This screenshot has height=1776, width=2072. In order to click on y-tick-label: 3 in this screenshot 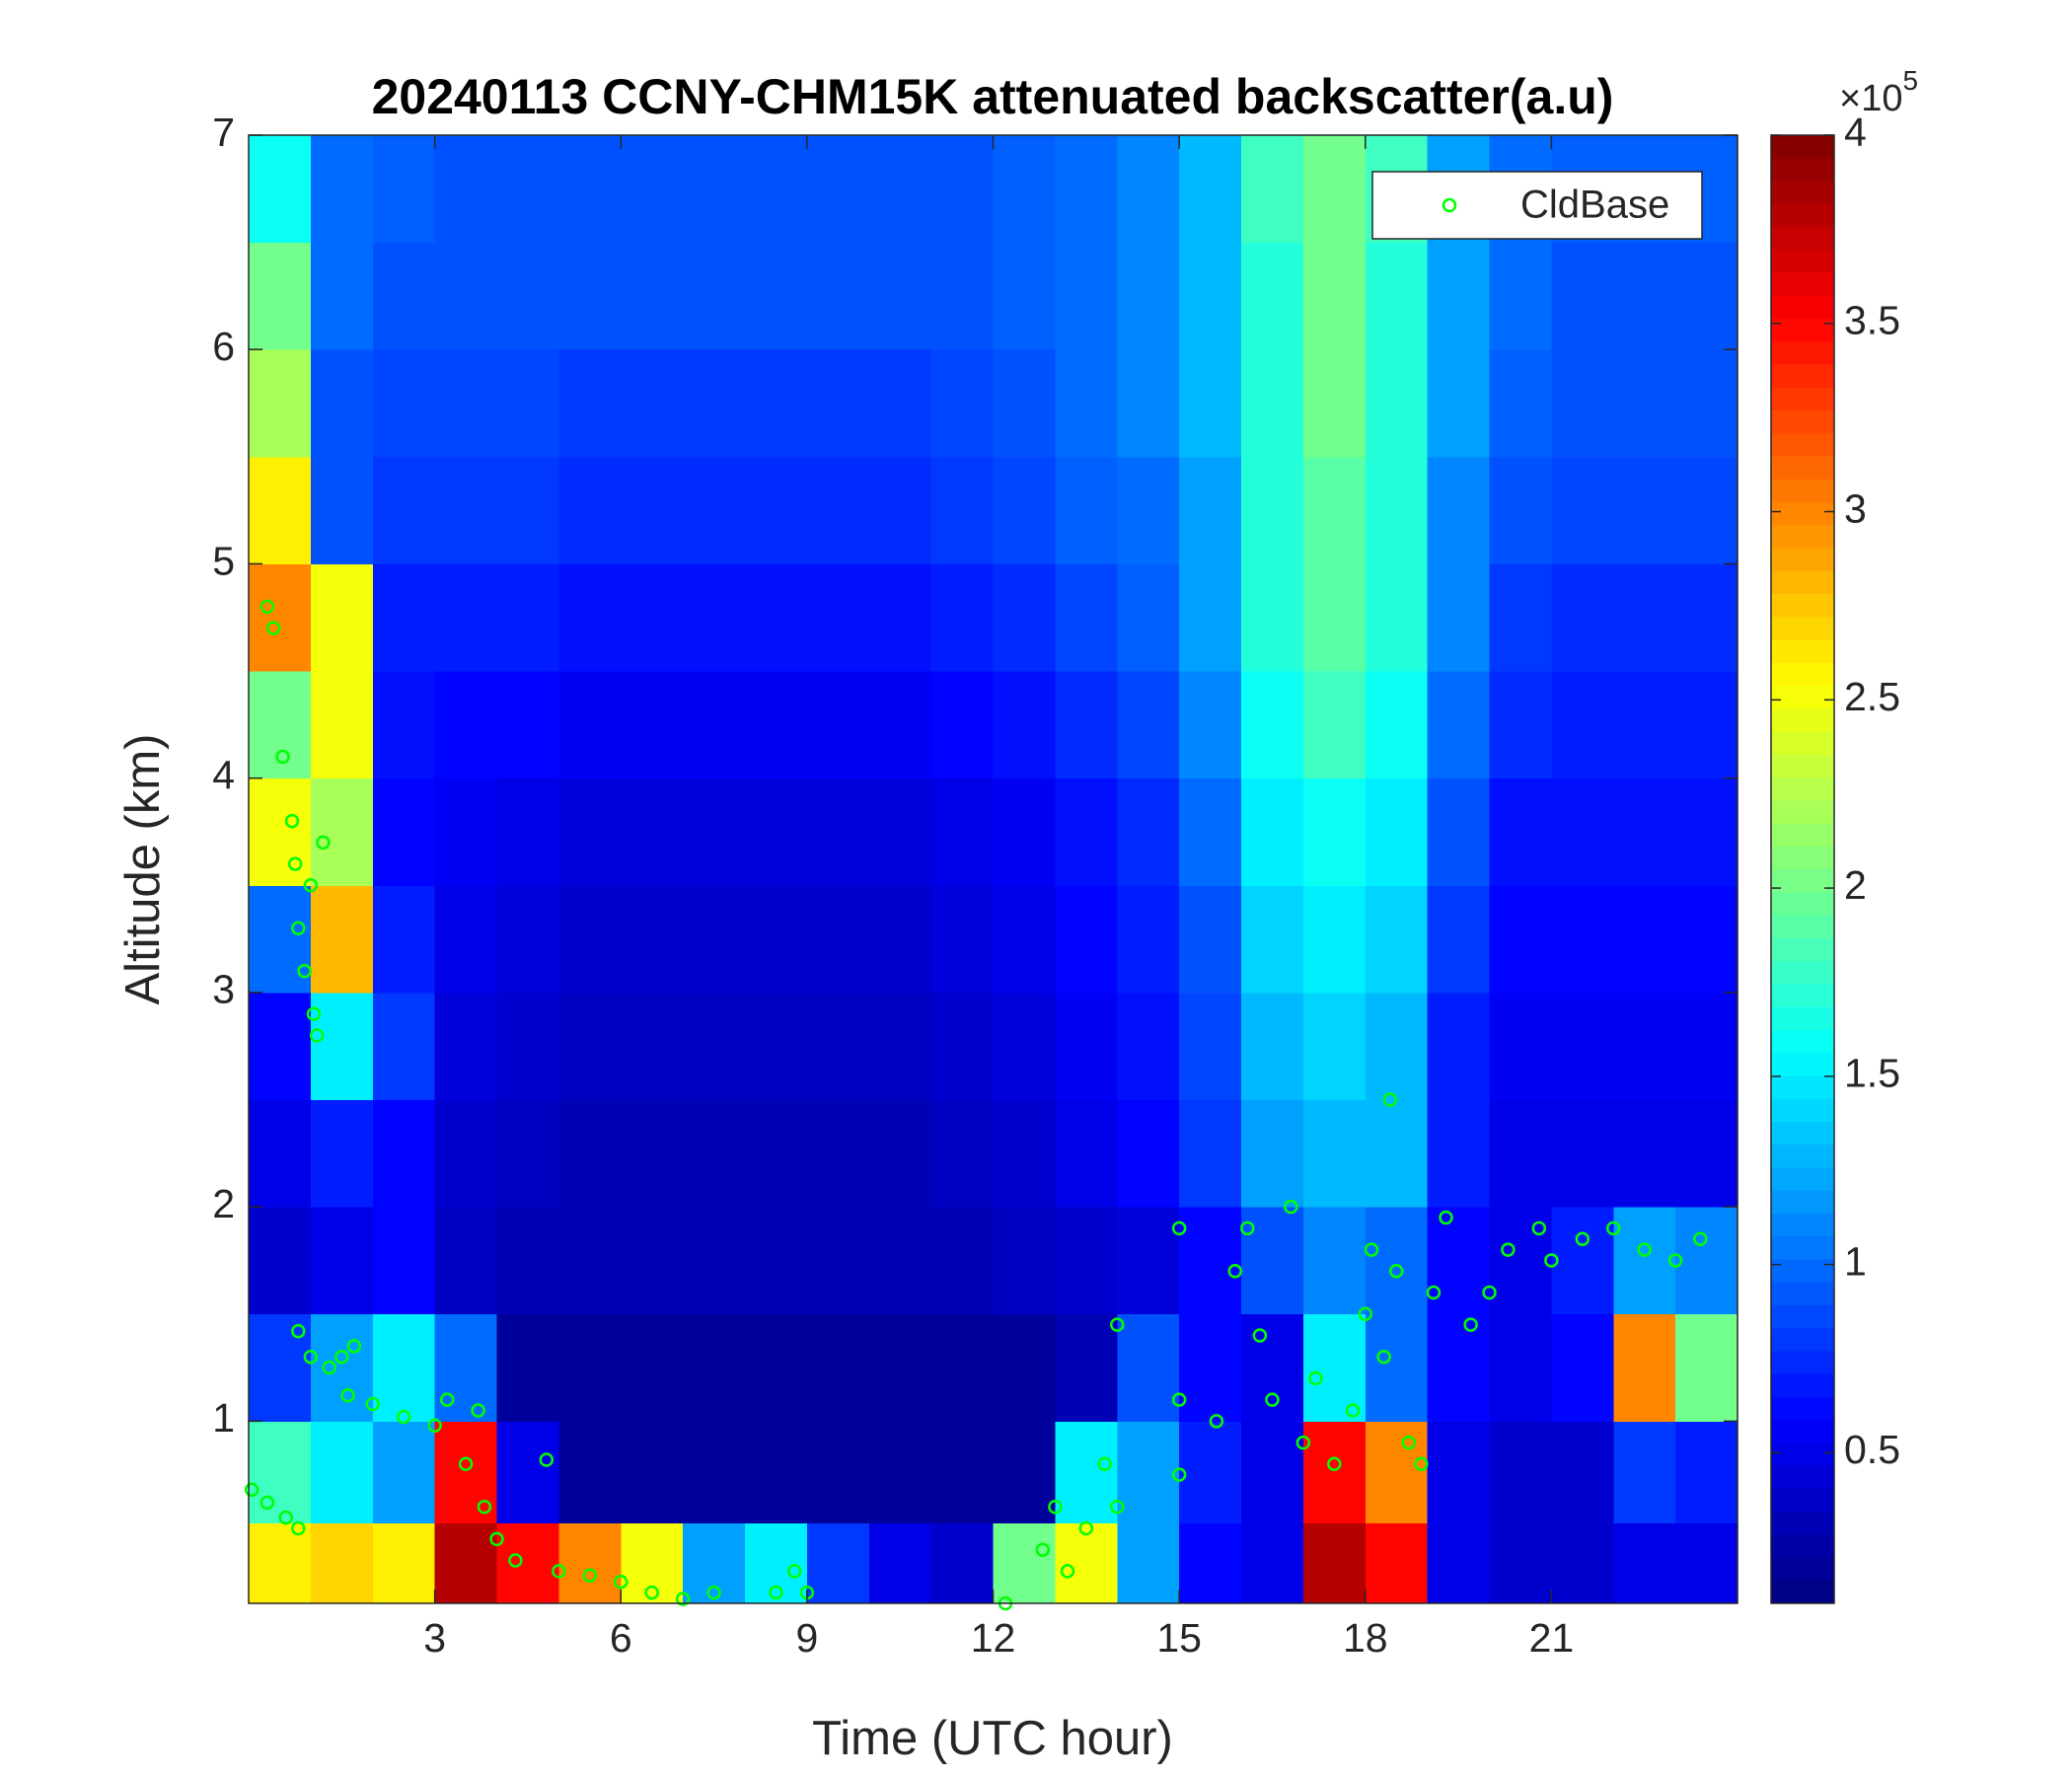, I will do `click(224, 990)`.